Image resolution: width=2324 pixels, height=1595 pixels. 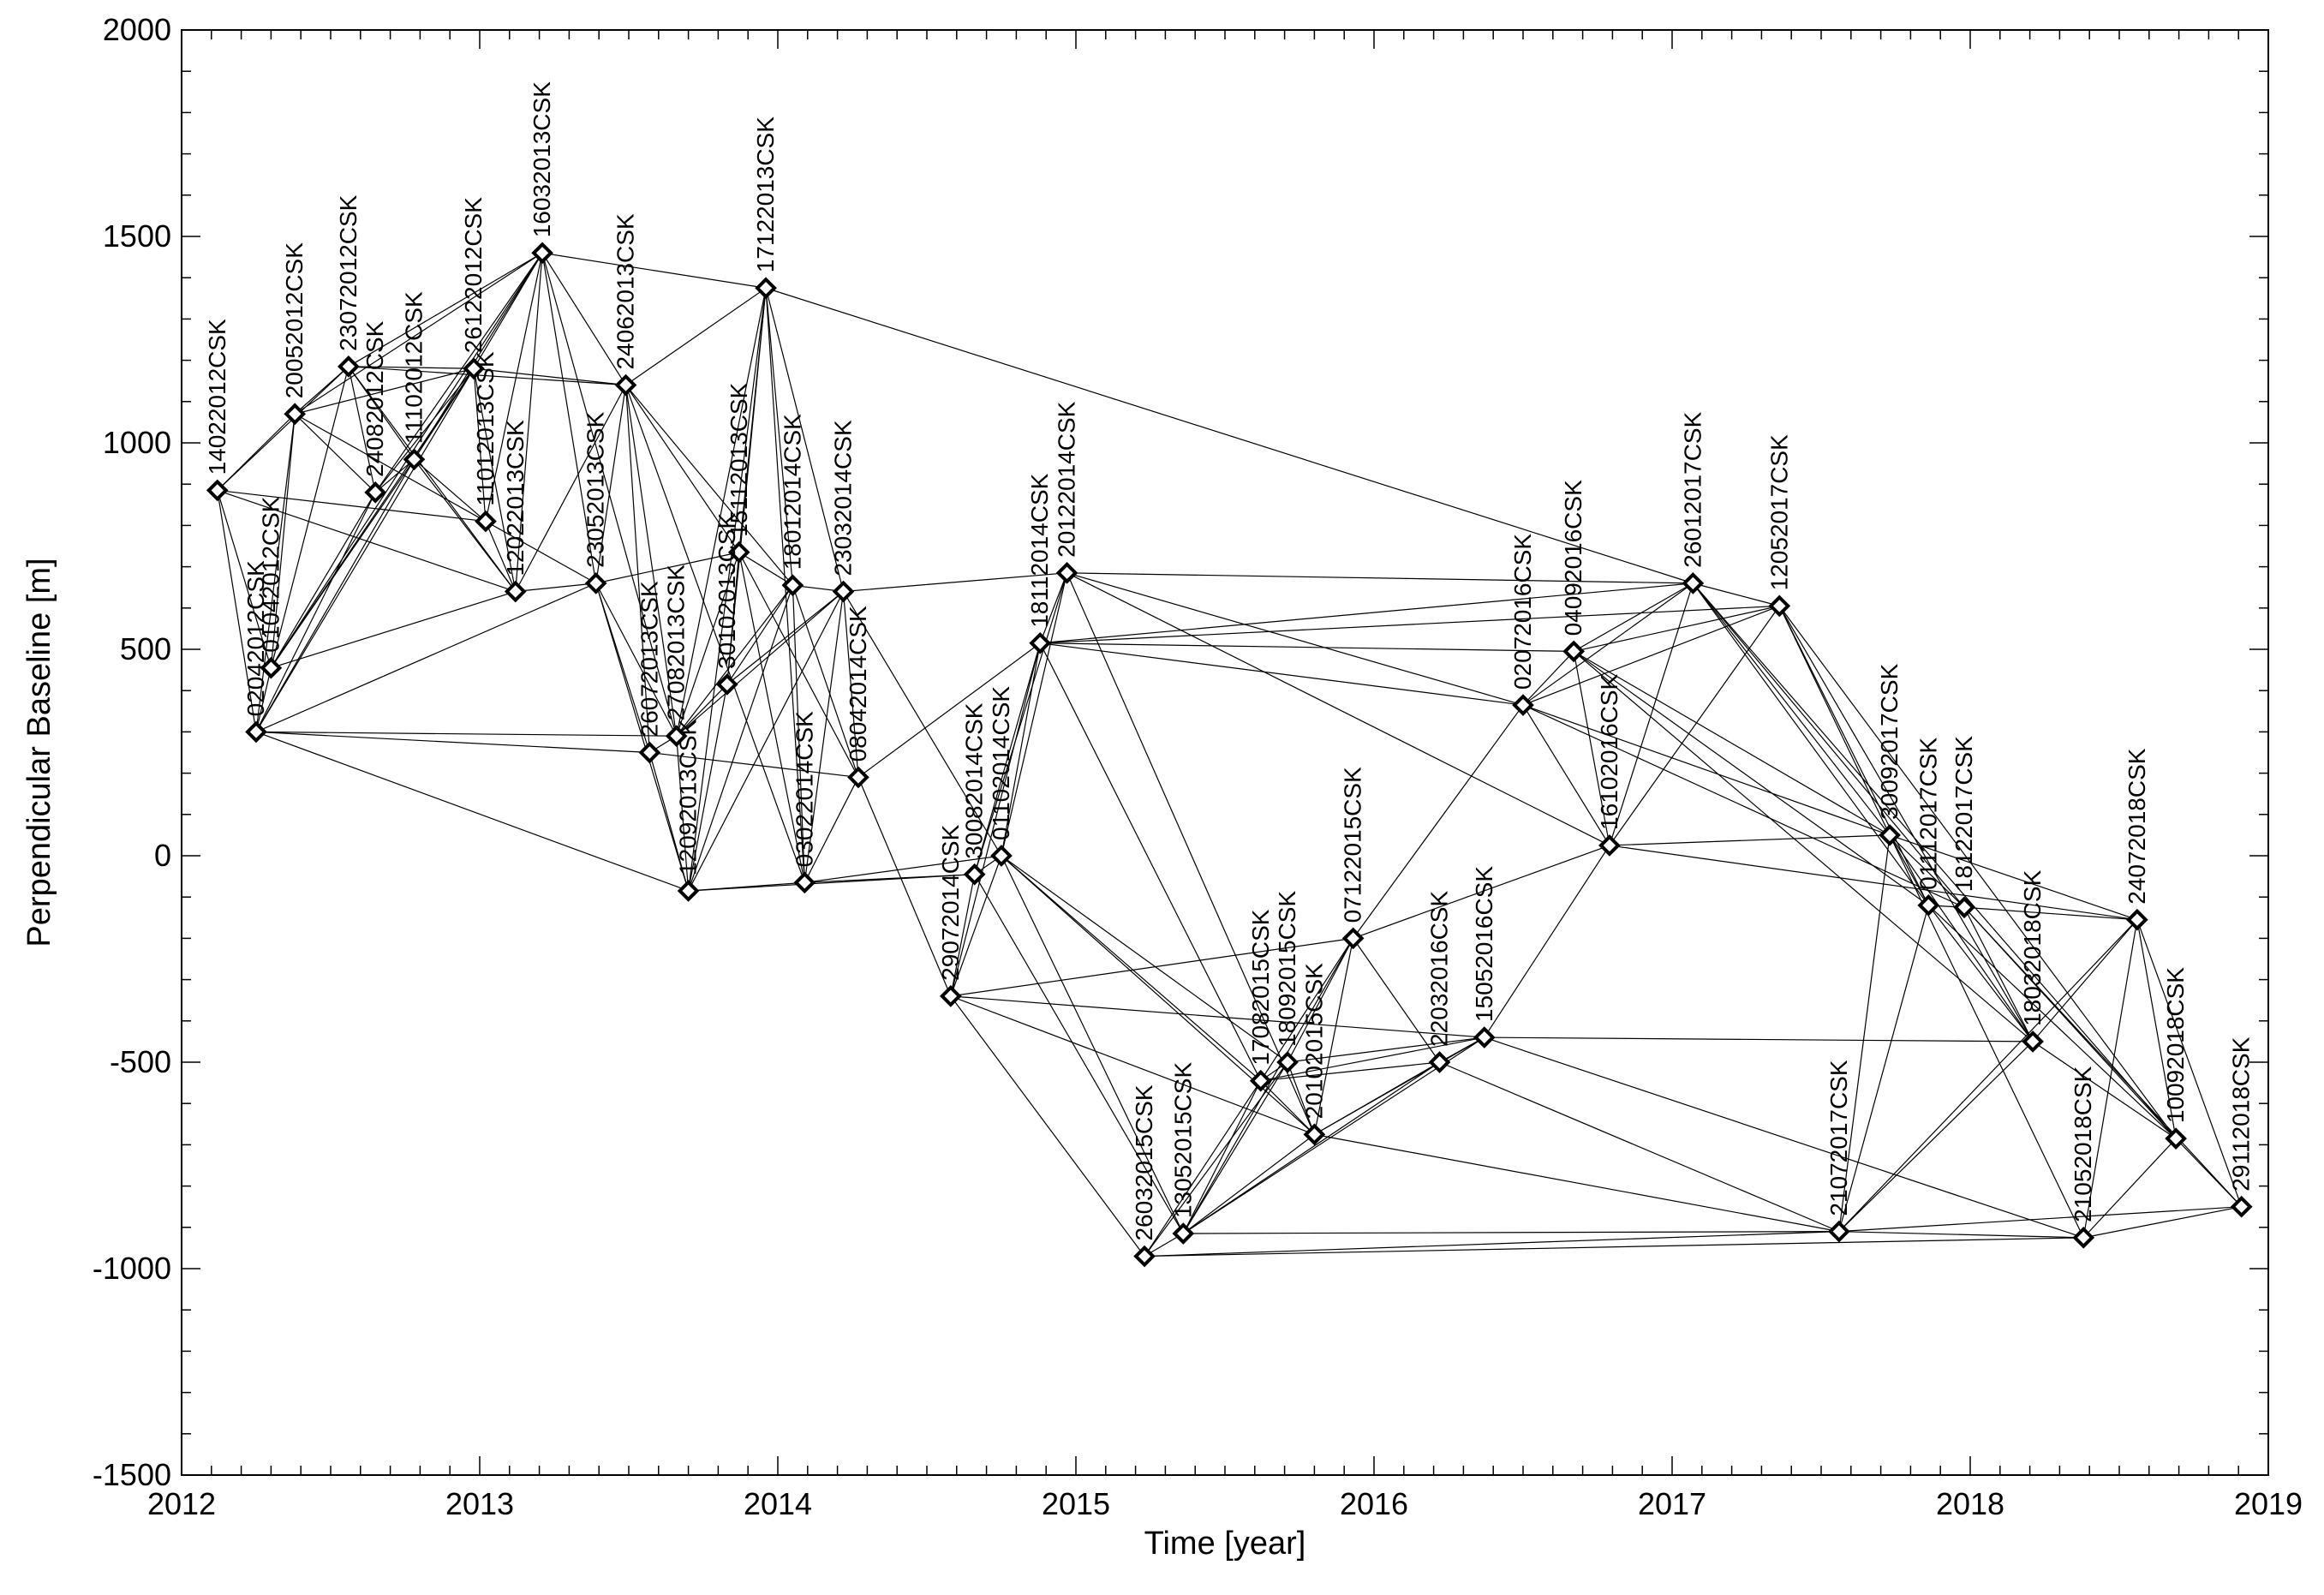 What do you see at coordinates (137, 443) in the screenshot?
I see `y-tick-label: 1000` at bounding box center [137, 443].